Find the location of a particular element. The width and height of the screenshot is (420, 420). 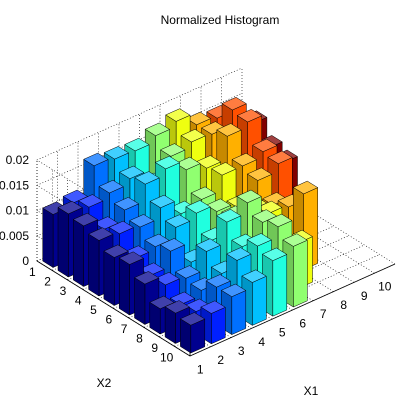

x-tick-label: 5 is located at coordinates (282, 333).